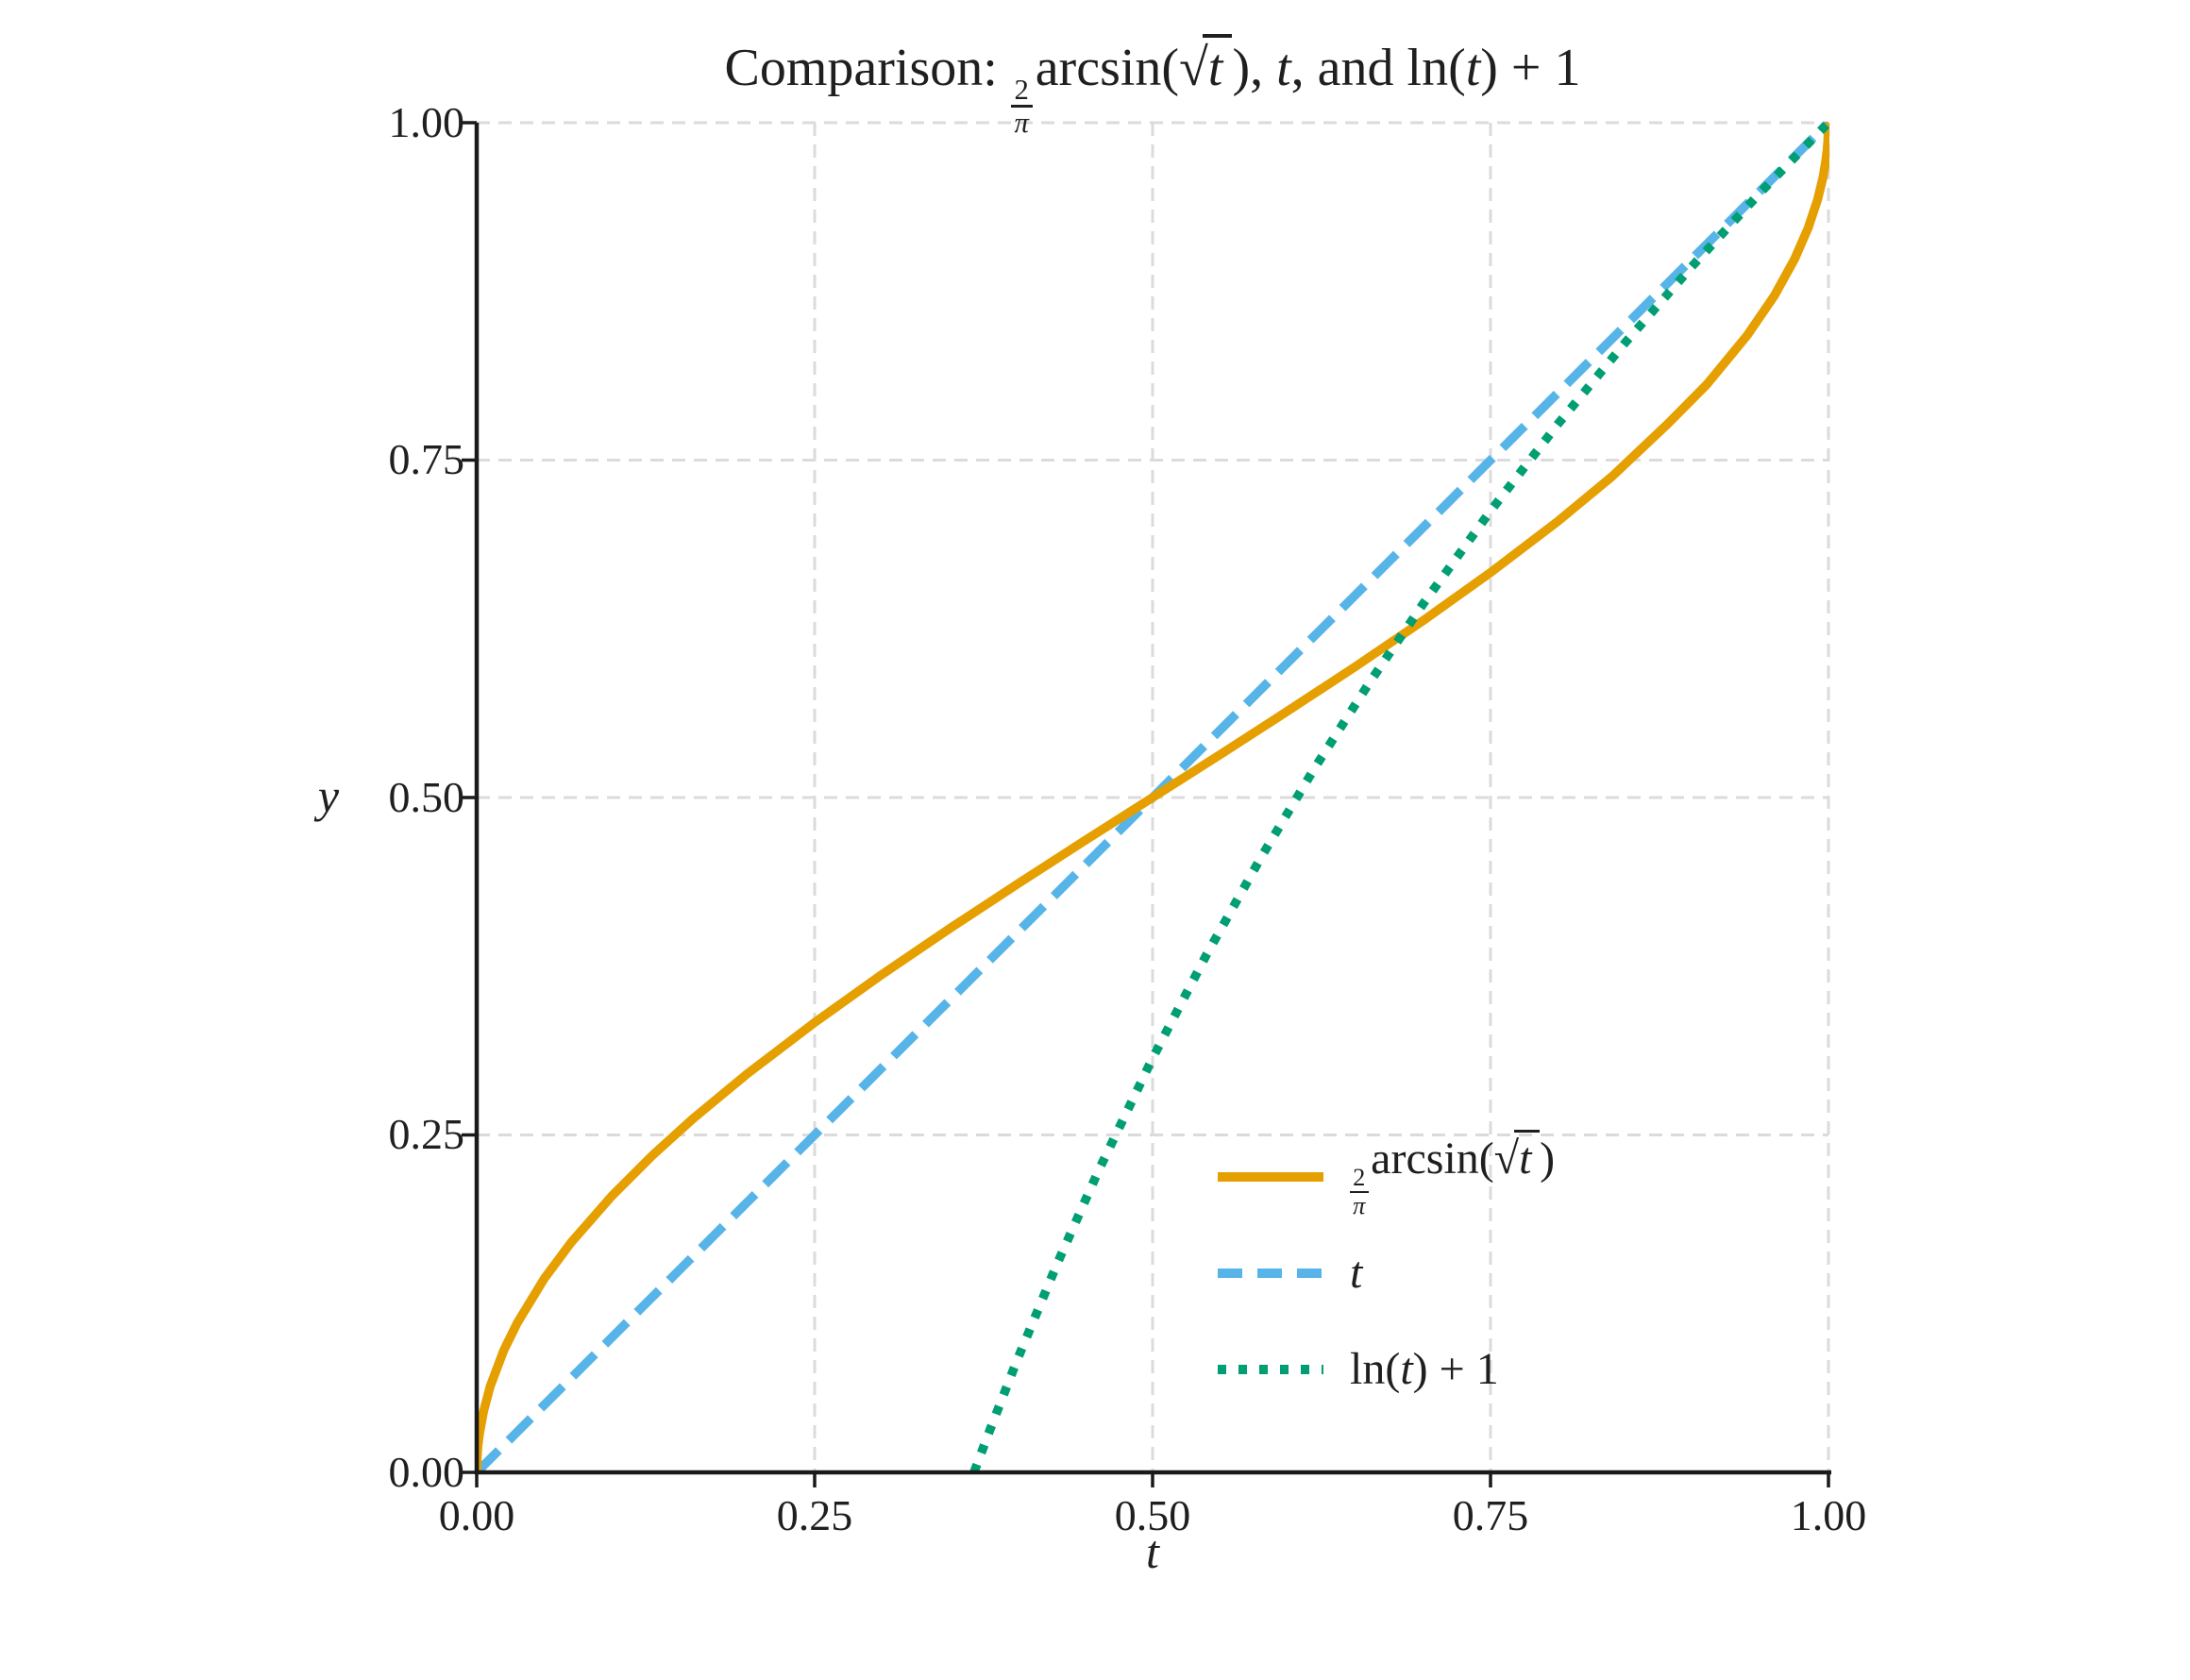  What do you see at coordinates (1270, 1273) in the screenshot?
I see `legend-line-sample-dashed` at bounding box center [1270, 1273].